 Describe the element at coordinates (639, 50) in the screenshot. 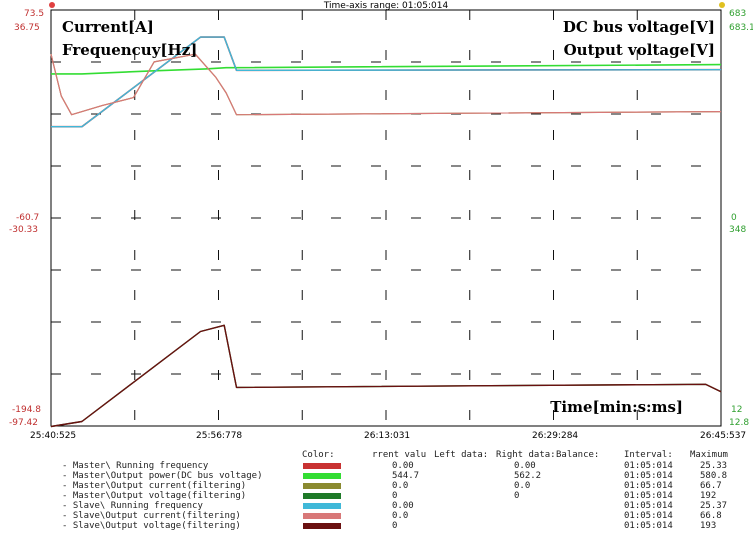

I see `output-voltage-label: Output voltage[V]` at that location.